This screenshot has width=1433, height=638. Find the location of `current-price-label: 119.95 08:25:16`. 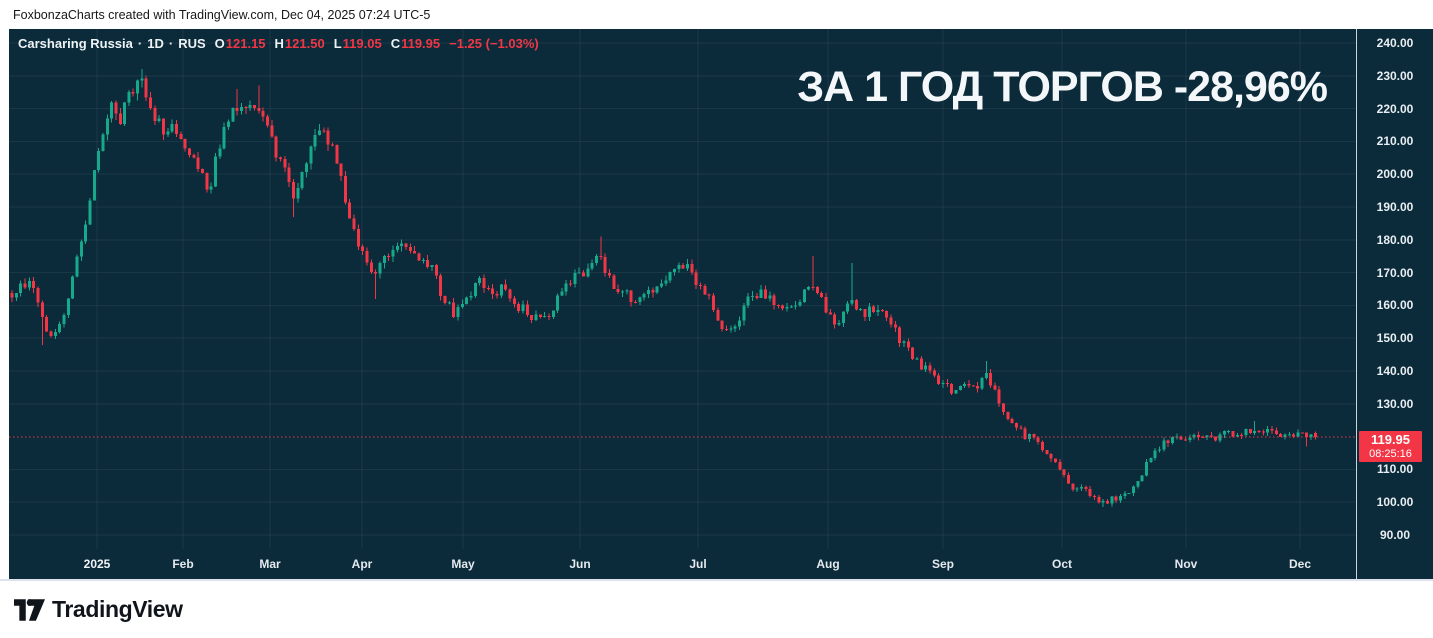

current-price-label: 119.95 08:25:16 is located at coordinates (1390, 446).